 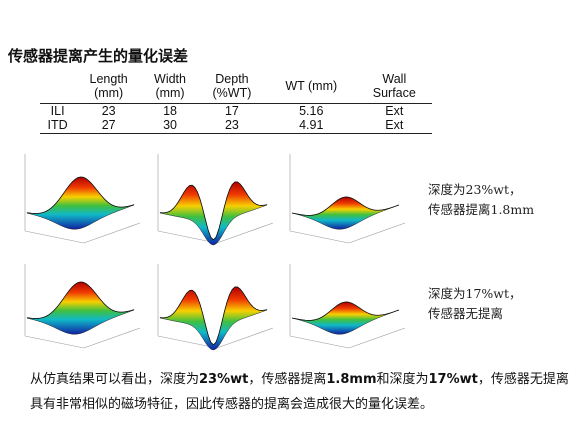 I want to click on text-run: 17%wt, so click(x=453, y=379).